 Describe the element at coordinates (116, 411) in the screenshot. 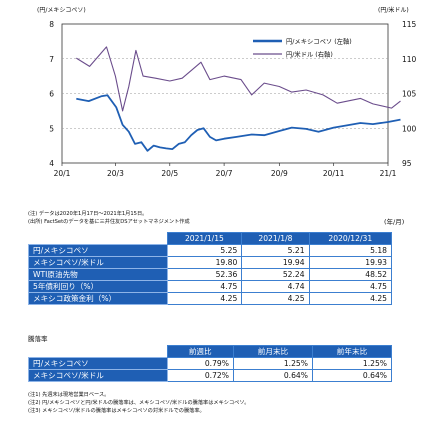

I see `footnote-3: (注3) メキシコペソ/米ドルの騰落率はメキシコペソの対米ドルでの騰落率。` at that location.